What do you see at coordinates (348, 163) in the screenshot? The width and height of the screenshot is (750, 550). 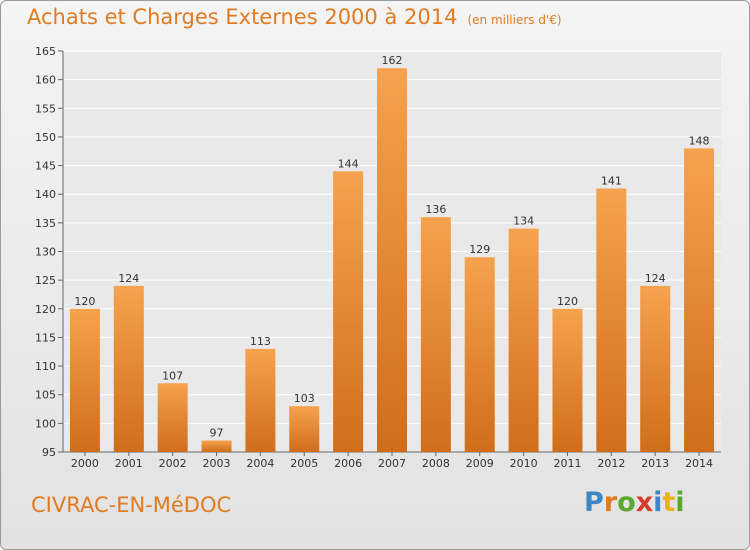 I see `value-label: 144` at bounding box center [348, 163].